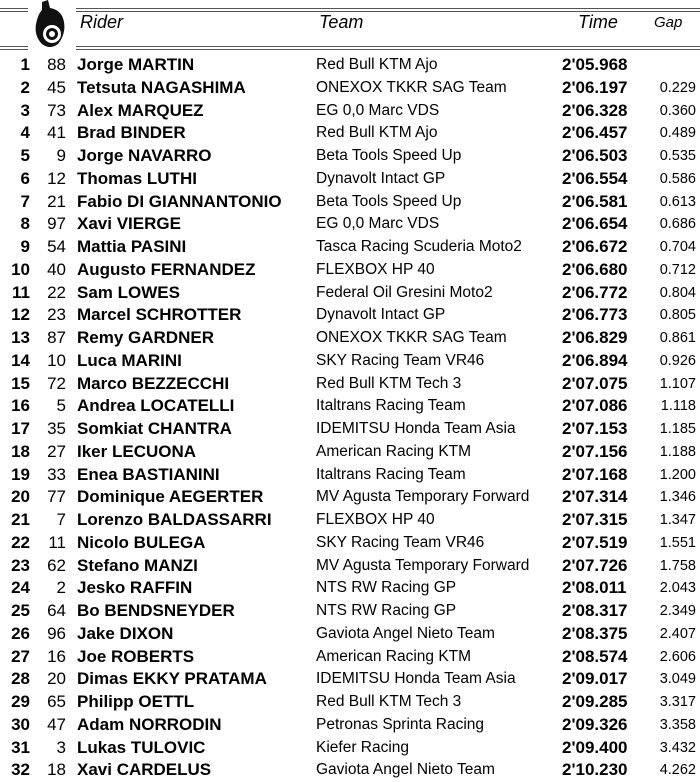  Describe the element at coordinates (595, 110) in the screenshot. I see `lap-time: 2'06.328` at that location.